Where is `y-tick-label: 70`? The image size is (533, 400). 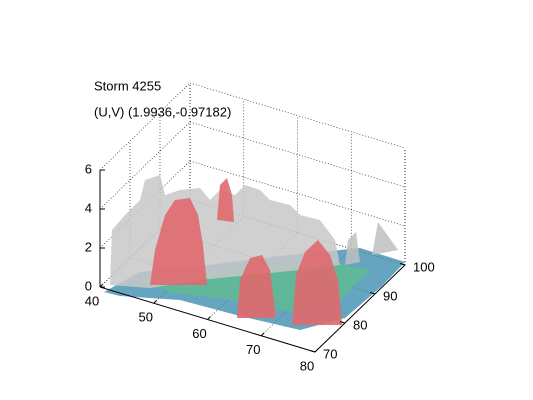
y-tick-label: 70 is located at coordinates (330, 353).